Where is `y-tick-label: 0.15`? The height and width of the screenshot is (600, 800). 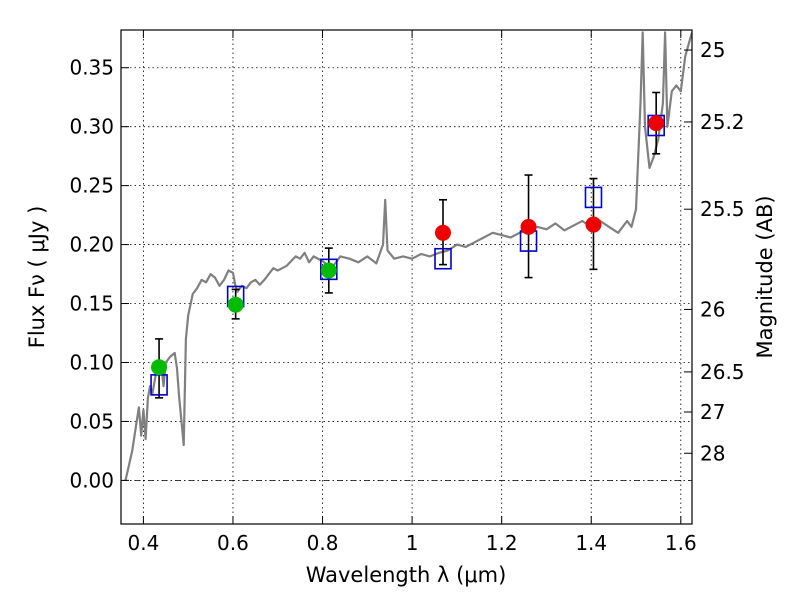
y-tick-label: 0.15 is located at coordinates (91, 304).